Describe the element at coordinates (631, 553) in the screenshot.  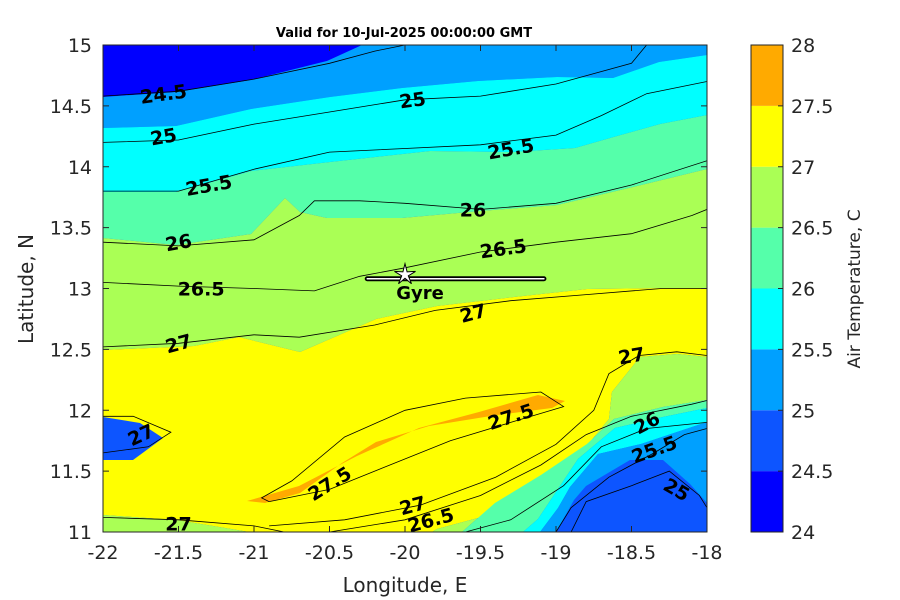
I see `x-tick-label: -18.5` at that location.